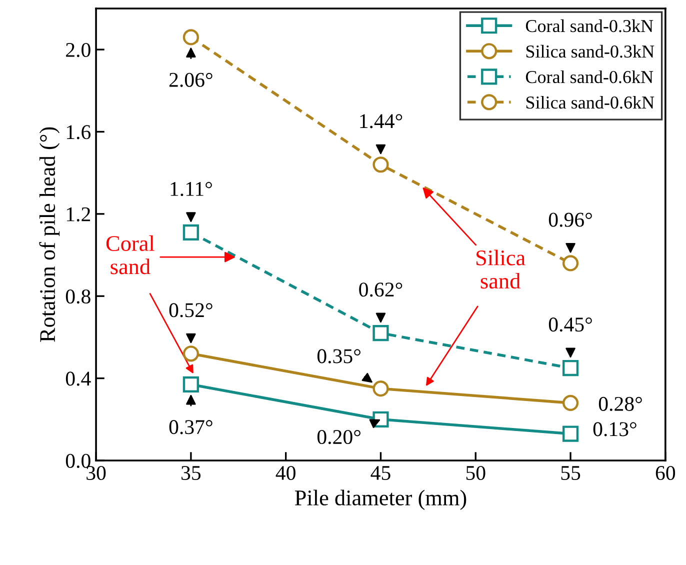 The width and height of the screenshot is (686, 565). What do you see at coordinates (96, 473) in the screenshot?
I see `x-tick-label: 30` at bounding box center [96, 473].